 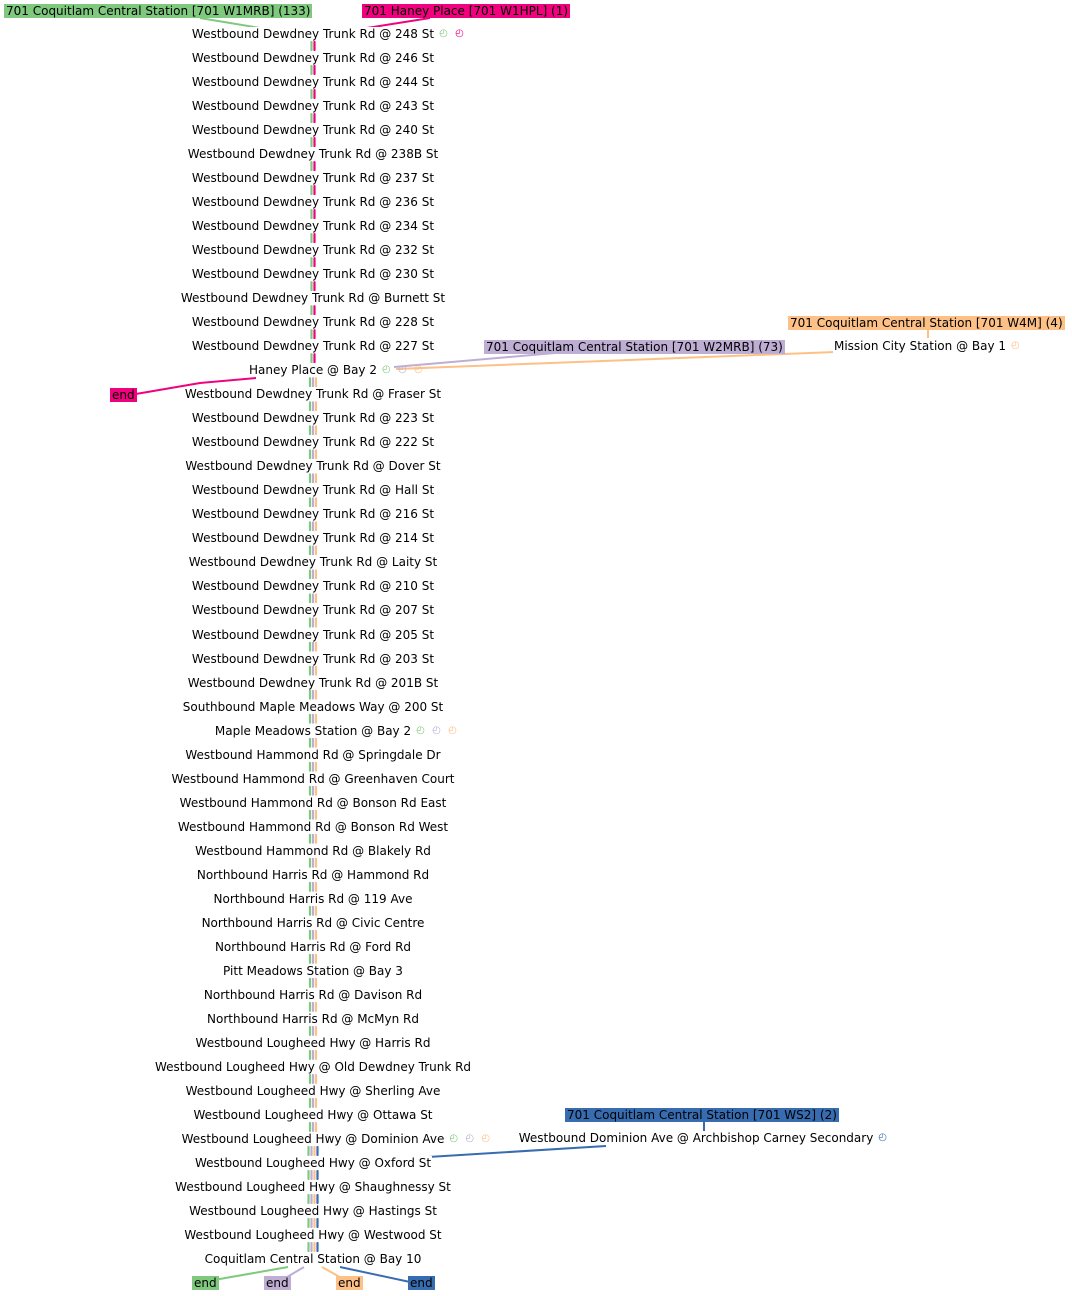 What do you see at coordinates (375, 1274) in the screenshot?
I see `route-connector-ws2-end` at bounding box center [375, 1274].